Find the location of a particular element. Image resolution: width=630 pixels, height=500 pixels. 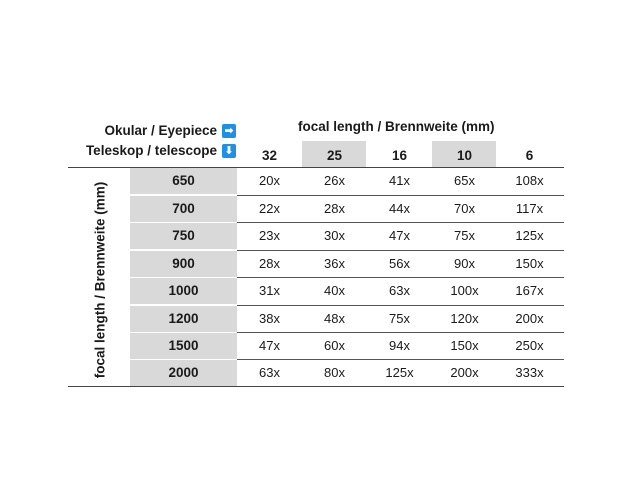

table-bottom-rule is located at coordinates (316, 387).